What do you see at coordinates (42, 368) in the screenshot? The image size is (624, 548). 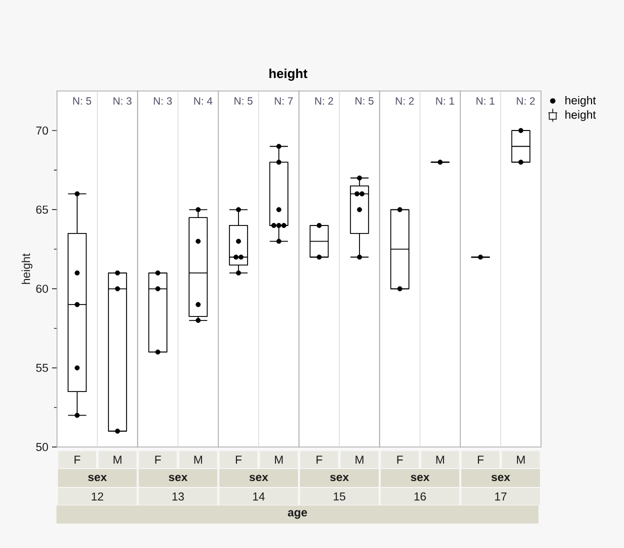 I see `y-tick-label: 55` at bounding box center [42, 368].